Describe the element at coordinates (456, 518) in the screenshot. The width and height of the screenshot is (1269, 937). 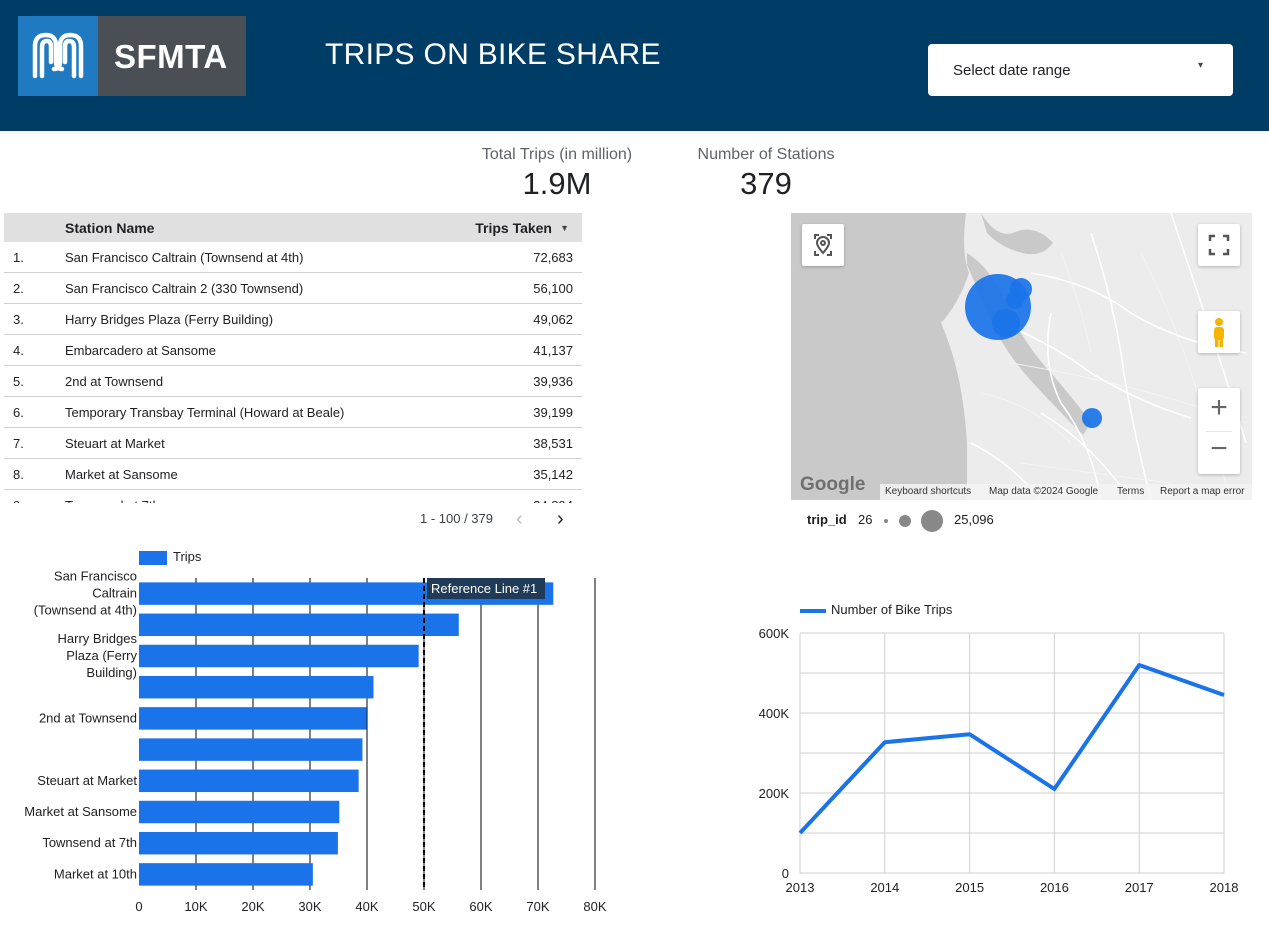
I see `pagination-label: 1 - 100 / 379` at that location.